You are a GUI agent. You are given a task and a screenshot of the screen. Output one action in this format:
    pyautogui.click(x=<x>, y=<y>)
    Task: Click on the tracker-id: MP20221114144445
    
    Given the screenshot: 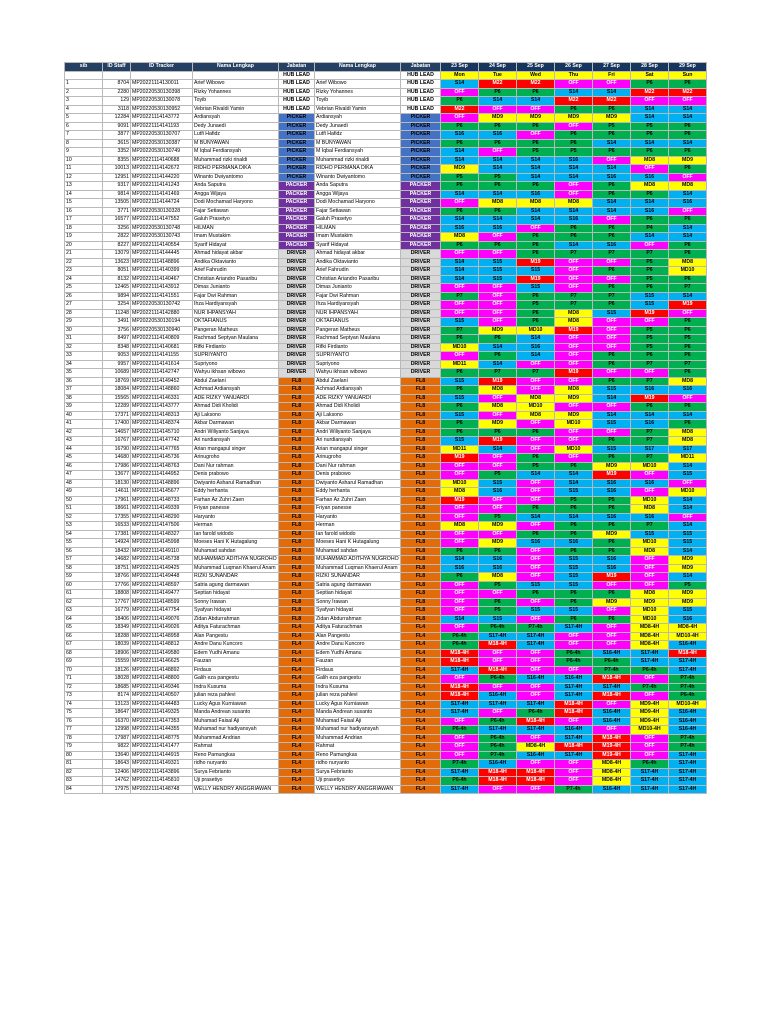 What is the action you would take?
    pyautogui.click(x=161, y=254)
    